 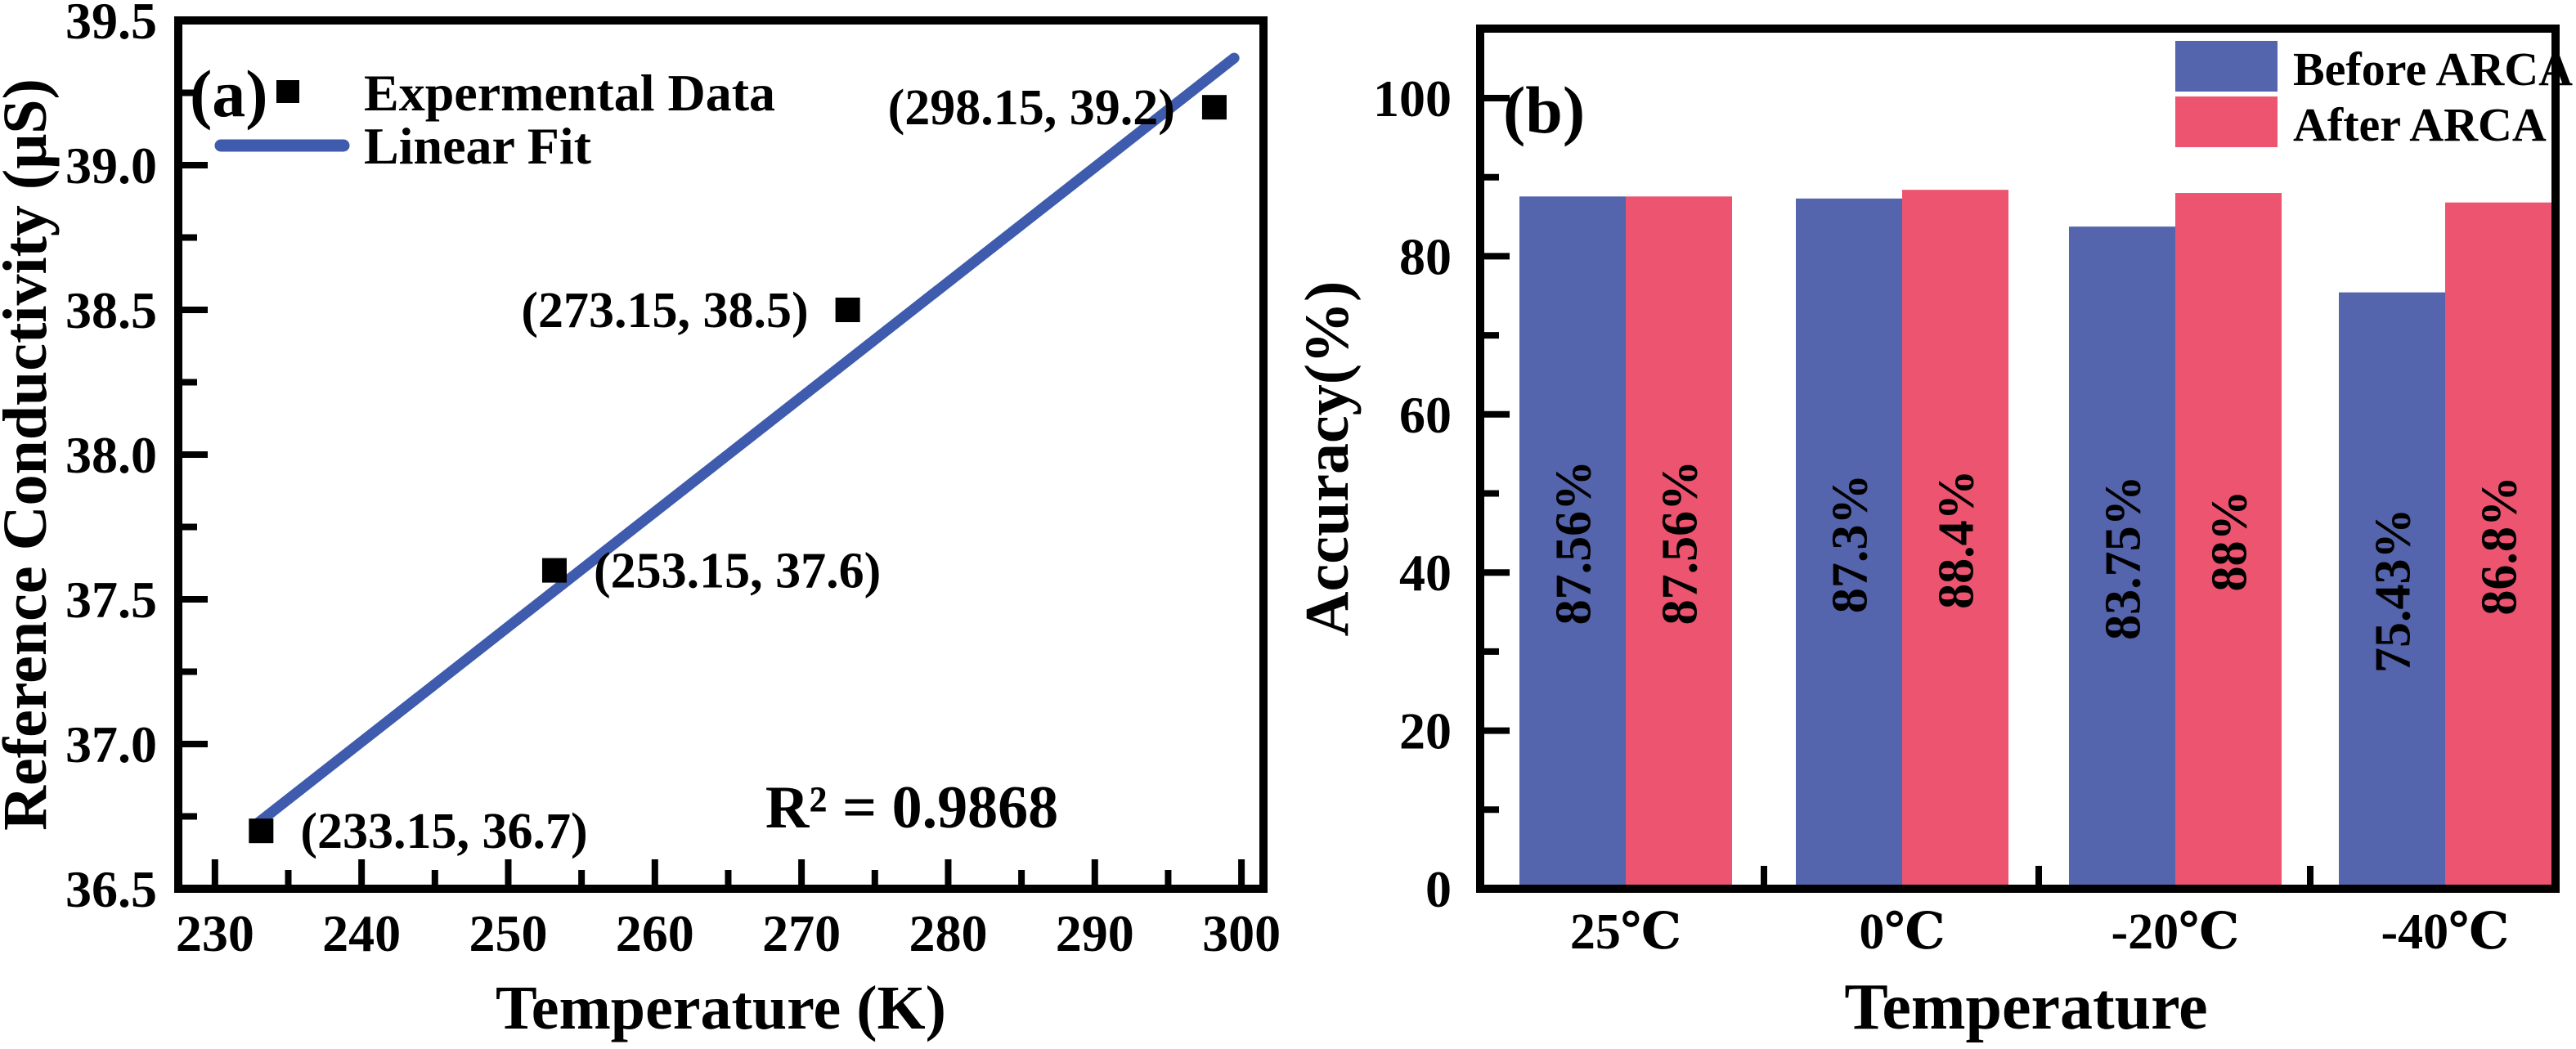 What do you see at coordinates (111, 889) in the screenshot?
I see `y-tick-label: 36.5` at bounding box center [111, 889].